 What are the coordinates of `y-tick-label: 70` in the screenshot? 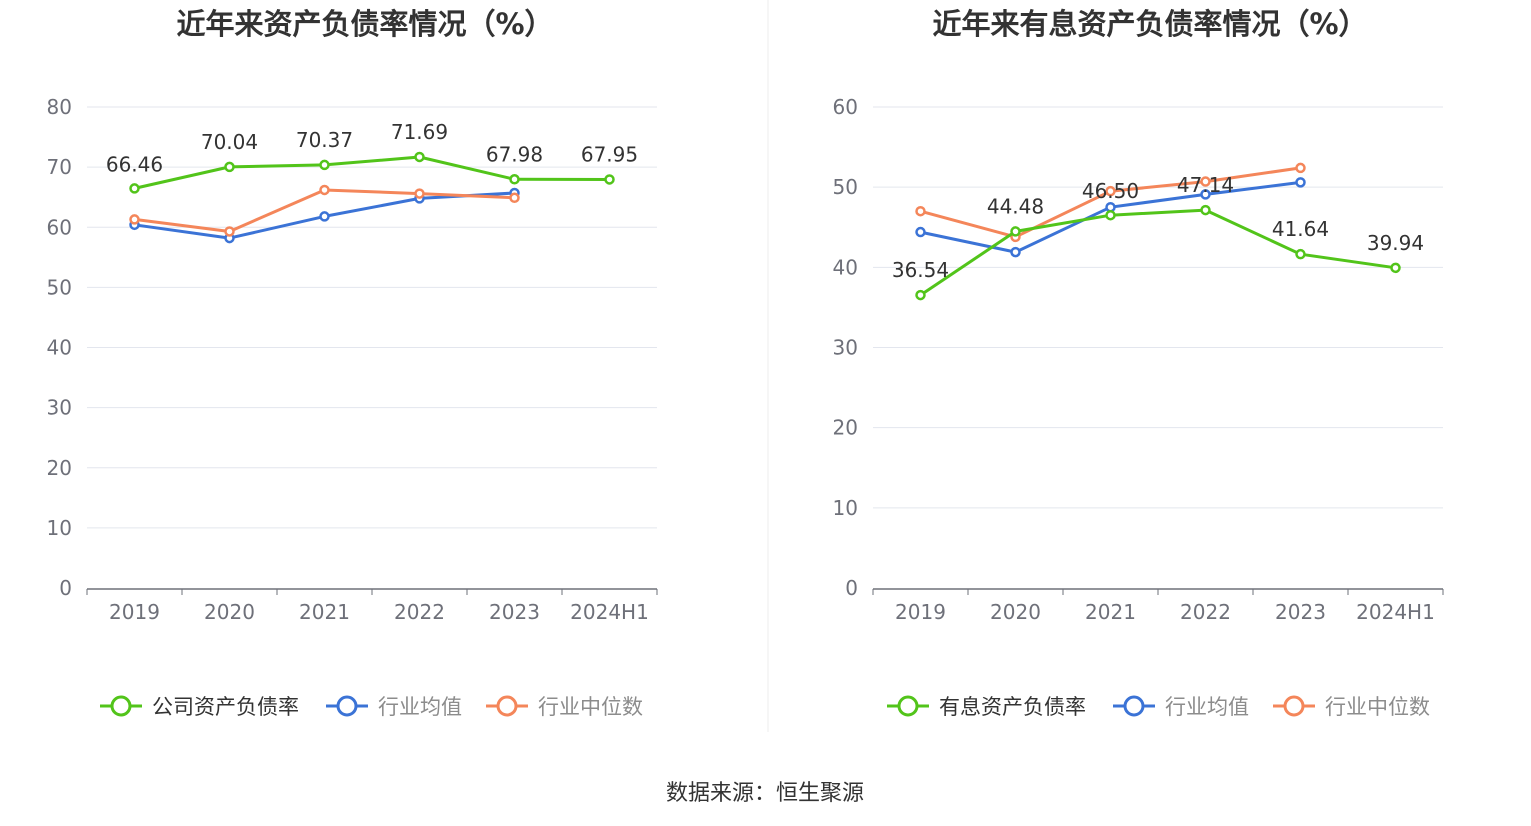 It's located at (59, 167).